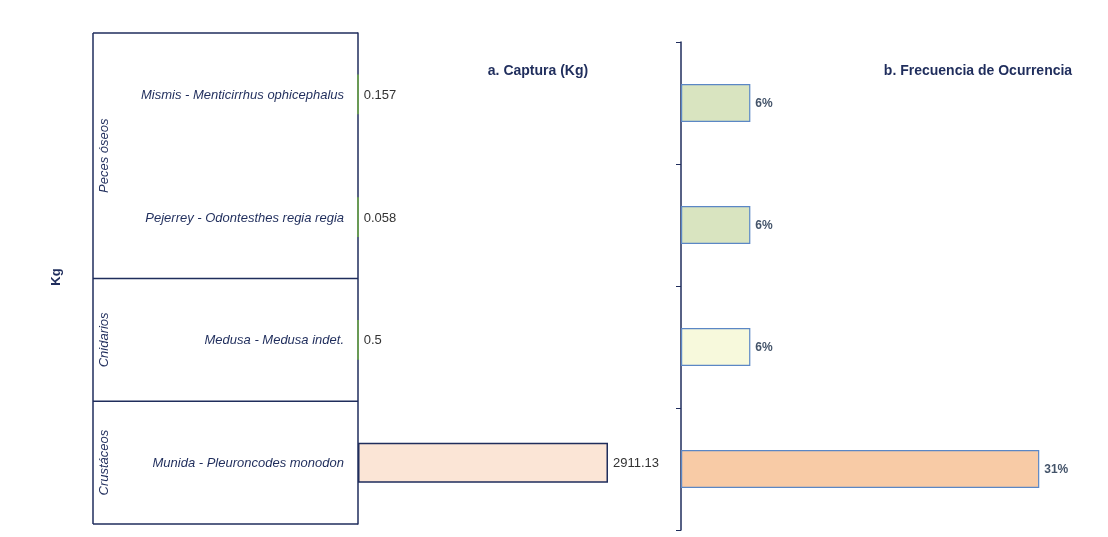  Describe the element at coordinates (248, 463) in the screenshot. I see `y-tick-label: Munida - Pleuroncodes monodon` at that location.